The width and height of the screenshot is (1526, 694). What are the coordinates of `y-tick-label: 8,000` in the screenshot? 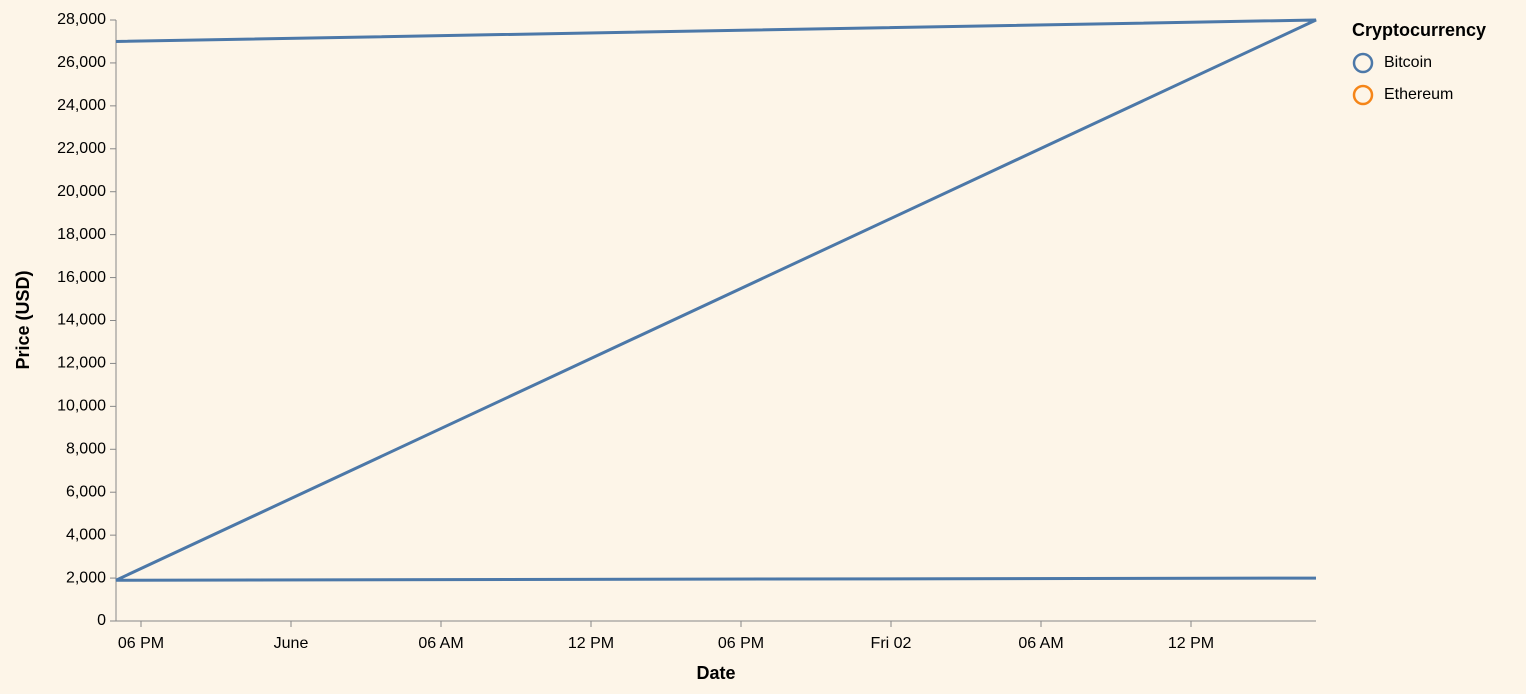 It's located at (86, 449).